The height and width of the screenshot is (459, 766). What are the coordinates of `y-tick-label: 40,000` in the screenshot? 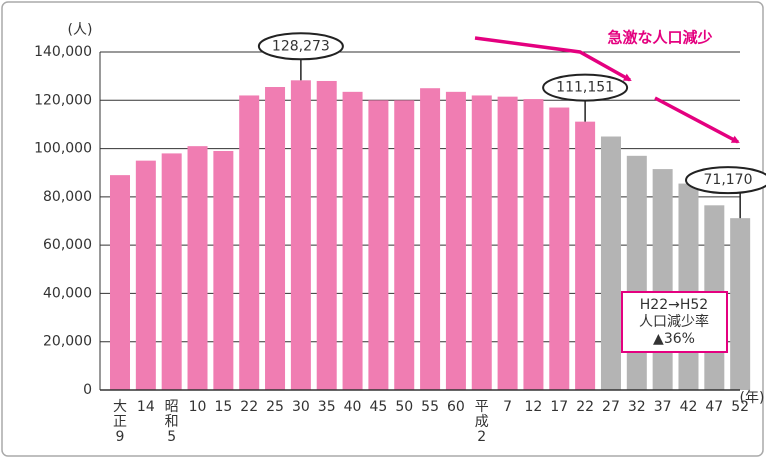 It's located at (67, 293).